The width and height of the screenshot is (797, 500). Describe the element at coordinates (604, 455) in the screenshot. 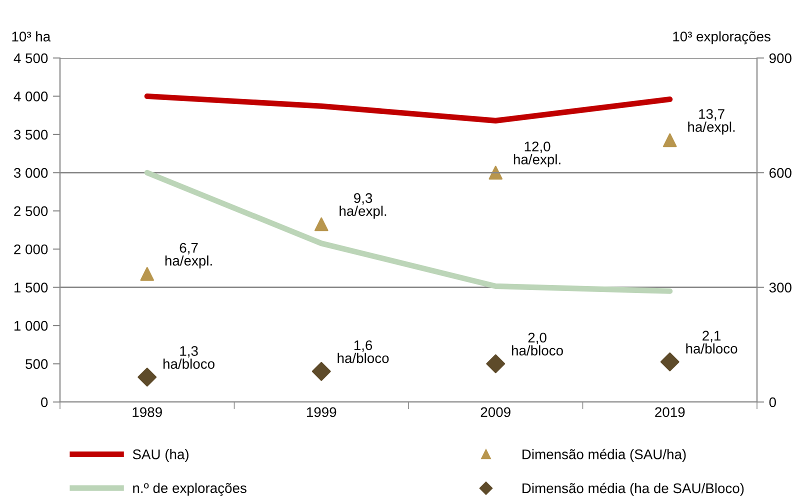

I see `legend-label: Dimensão média (SAU/ha)` at that location.